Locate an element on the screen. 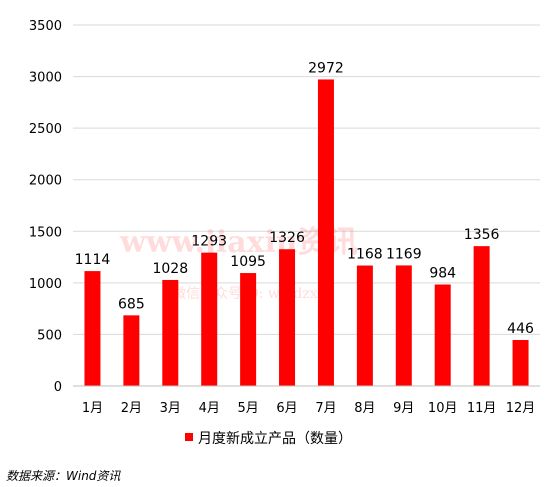 Image resolution: width=556 pixels, height=487 pixels. data-label: 1356 is located at coordinates (482, 235).